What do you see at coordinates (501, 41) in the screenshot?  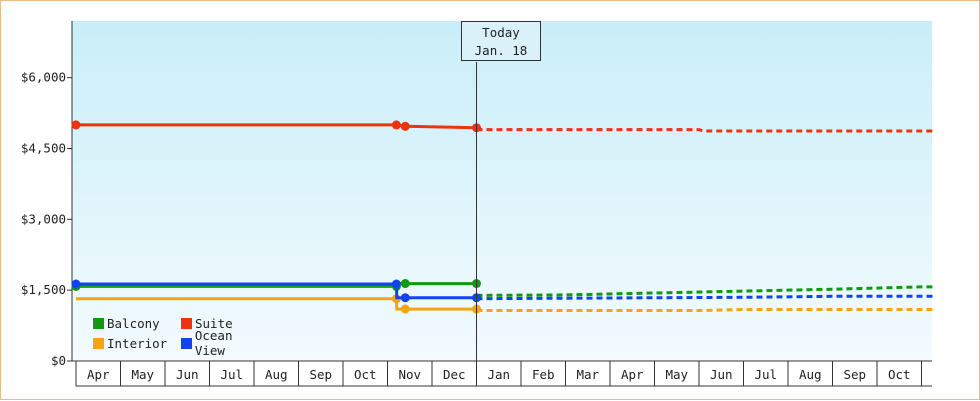 I see `today-callout: Today Jan. 18` at bounding box center [501, 41].